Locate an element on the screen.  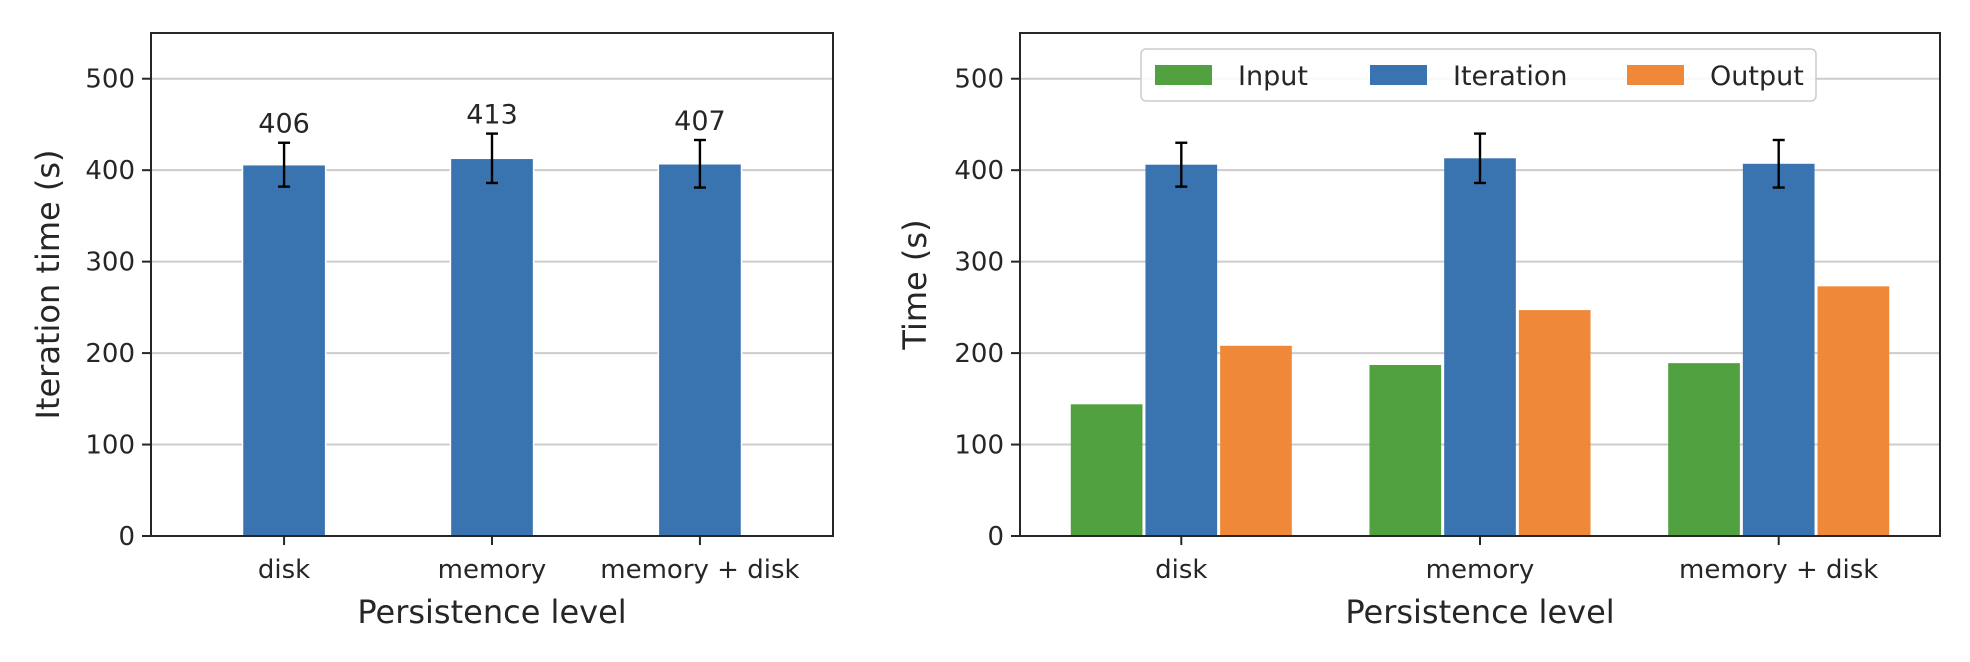
legend-box is located at coordinates (1478, 75).